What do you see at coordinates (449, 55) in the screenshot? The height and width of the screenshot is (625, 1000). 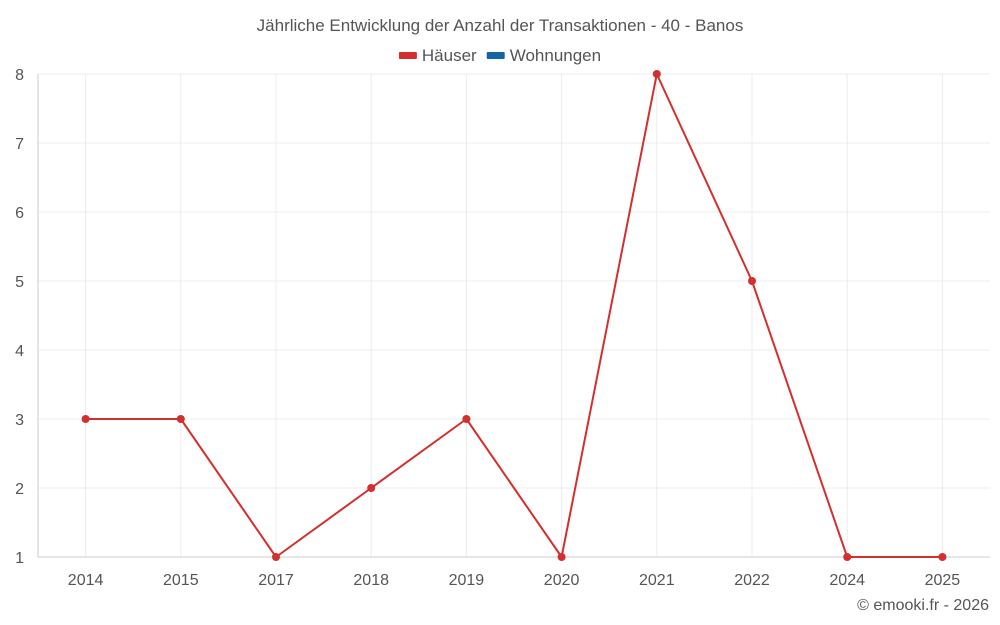 I see `legend-label: Häuser` at bounding box center [449, 55].